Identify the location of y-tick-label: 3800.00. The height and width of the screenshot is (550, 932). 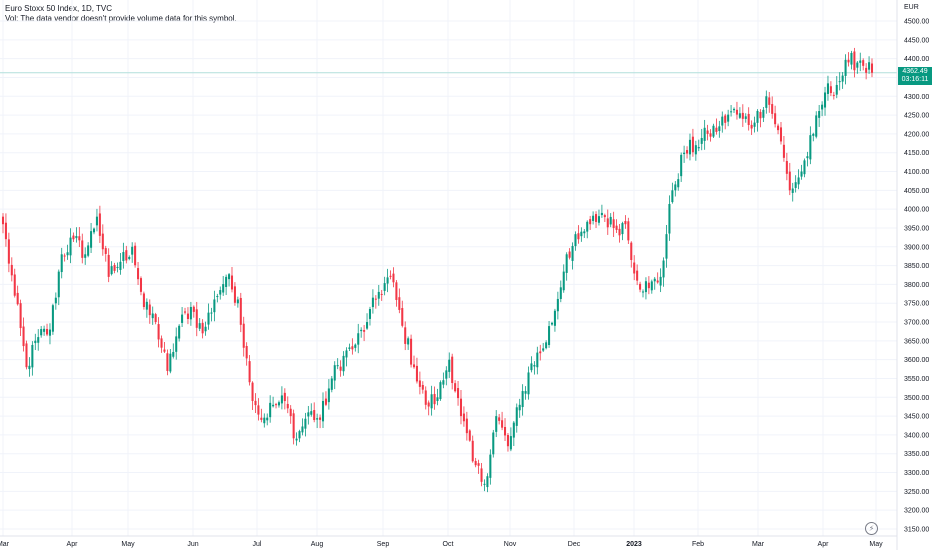
(916, 285).